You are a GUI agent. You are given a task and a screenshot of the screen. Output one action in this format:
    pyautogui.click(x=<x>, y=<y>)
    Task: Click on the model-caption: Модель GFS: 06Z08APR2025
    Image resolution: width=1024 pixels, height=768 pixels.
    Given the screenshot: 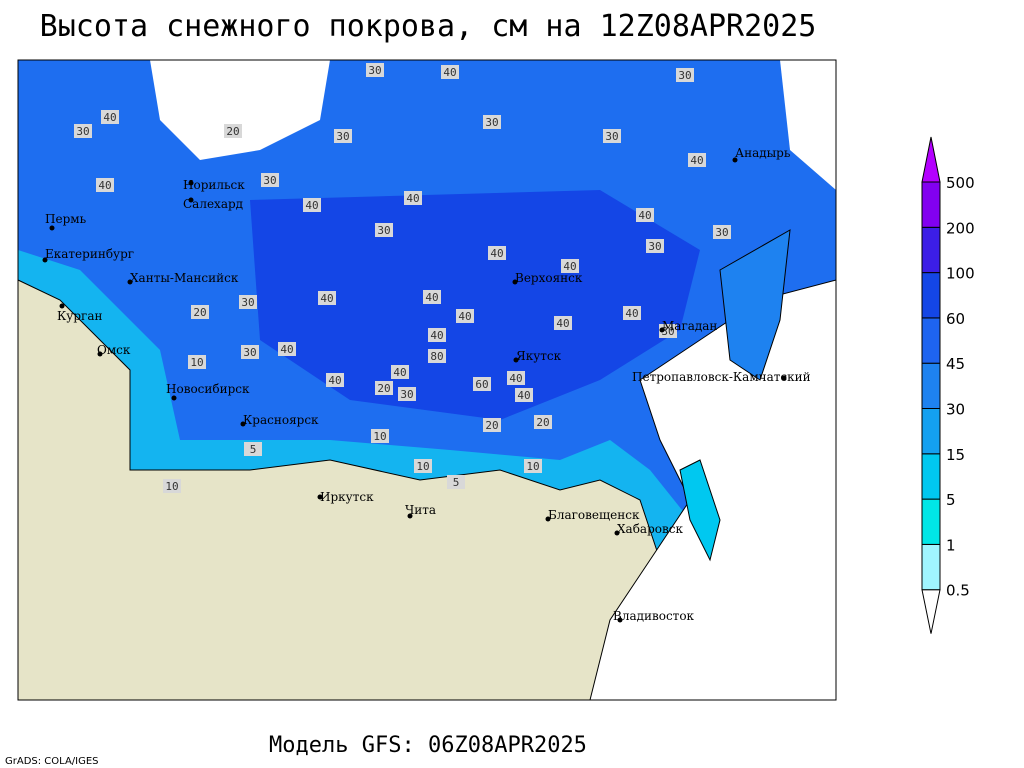 What is the action you would take?
    pyautogui.click(x=428, y=745)
    